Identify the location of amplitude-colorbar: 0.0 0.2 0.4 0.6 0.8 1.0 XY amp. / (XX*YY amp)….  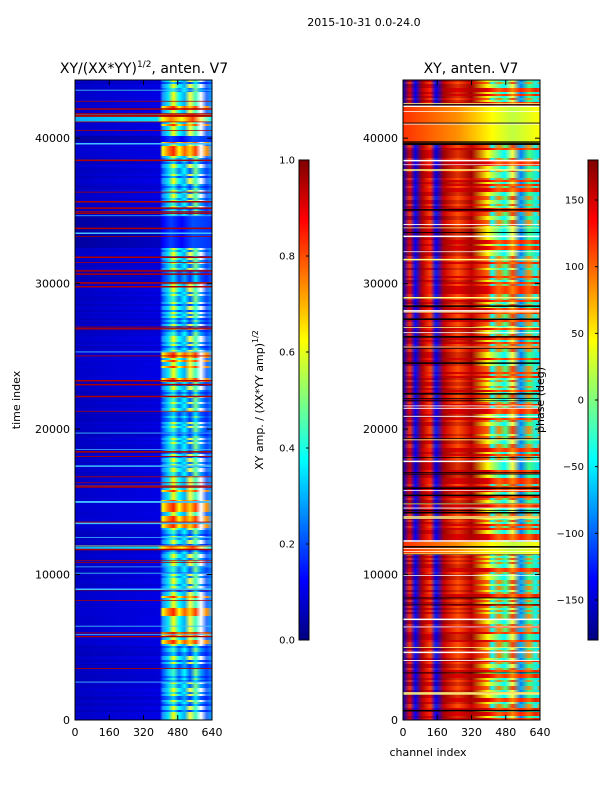
(280, 401).